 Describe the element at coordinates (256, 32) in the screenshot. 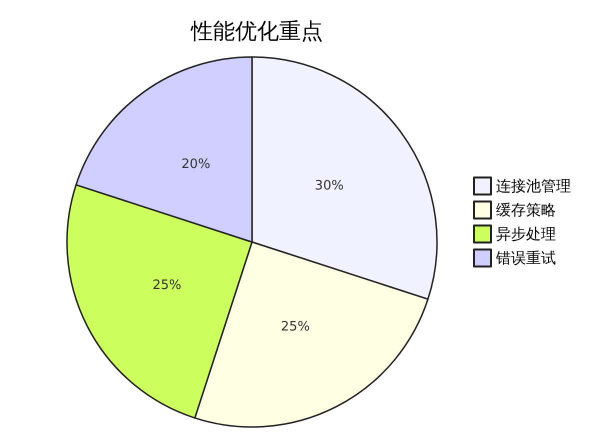

I see `chart-title: 性能优化重点` at that location.